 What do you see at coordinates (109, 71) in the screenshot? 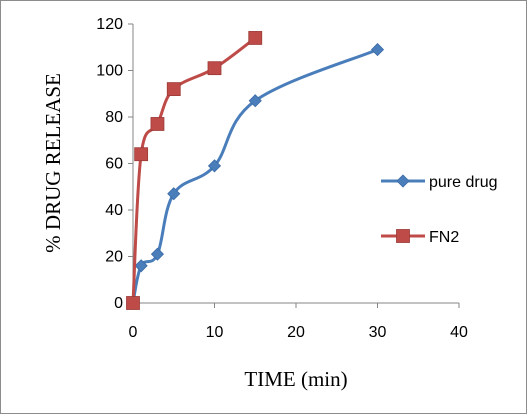
I see `y-tick-label: 100` at bounding box center [109, 71].